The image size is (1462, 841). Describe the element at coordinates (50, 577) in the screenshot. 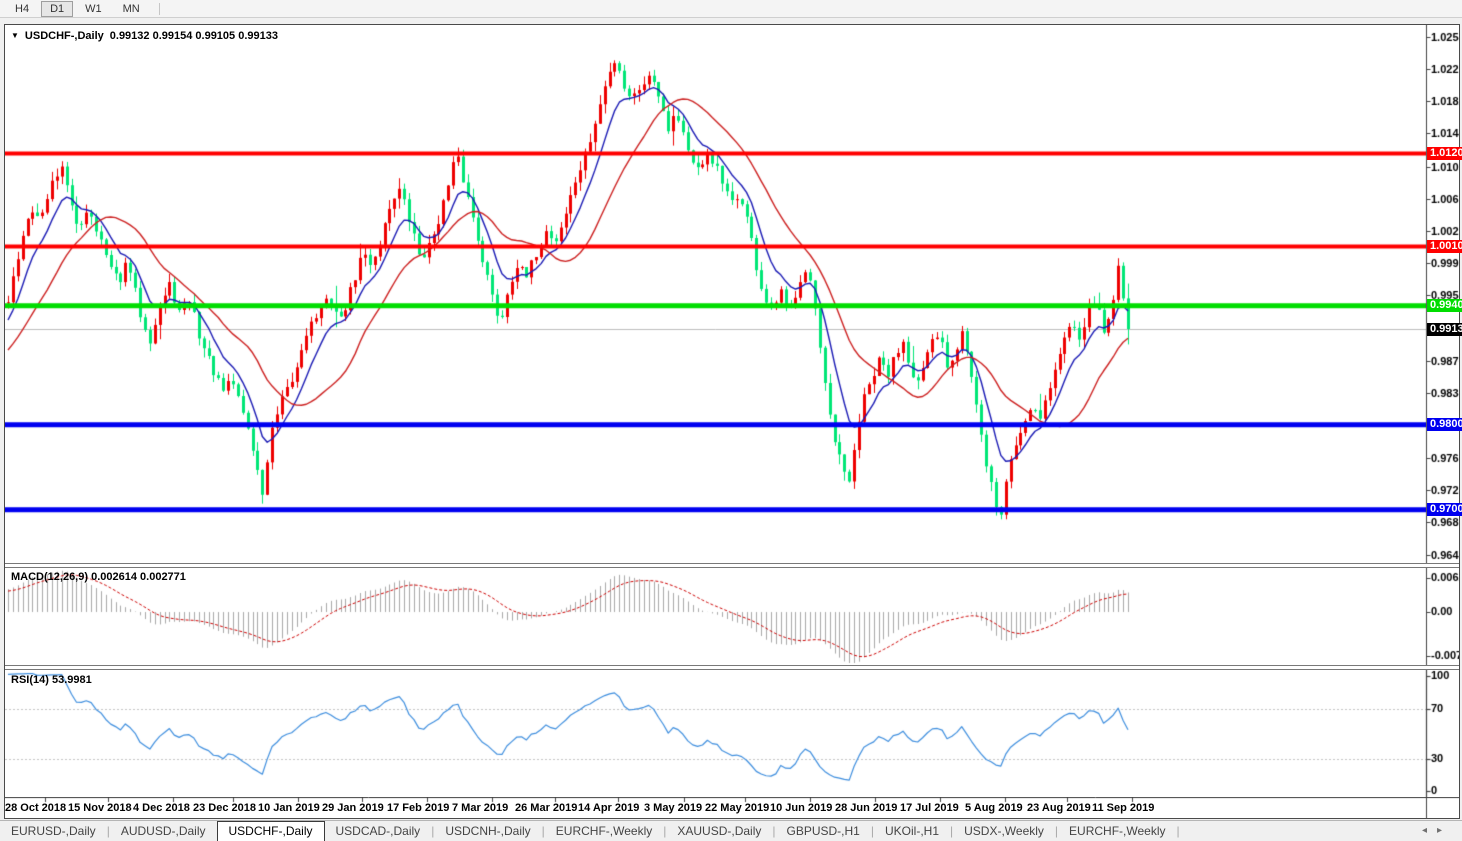

I see `macd-label: MACD(12,26,9)` at that location.